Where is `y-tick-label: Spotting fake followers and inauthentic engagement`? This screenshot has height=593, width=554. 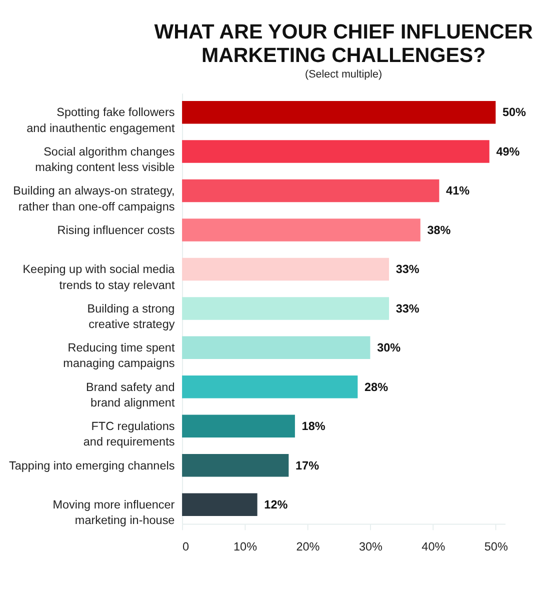
y-tick-label: Spotting fake followers and inauthentic engagement is located at coordinates (101, 120).